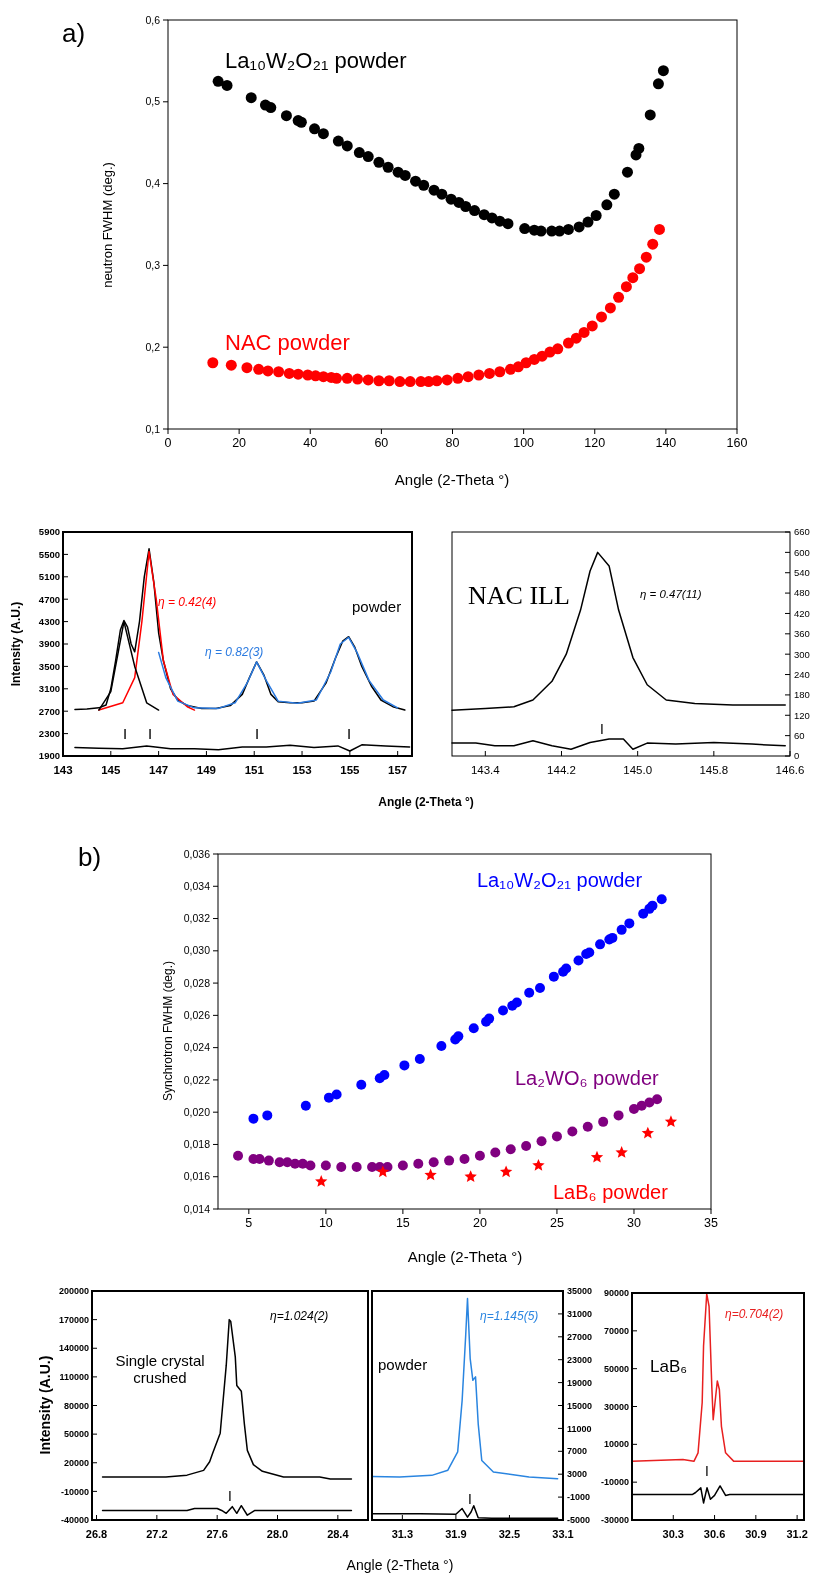 The width and height of the screenshot is (814, 1578). I want to click on y-axis-title: neutron FWHM (deg.), so click(107, 225).